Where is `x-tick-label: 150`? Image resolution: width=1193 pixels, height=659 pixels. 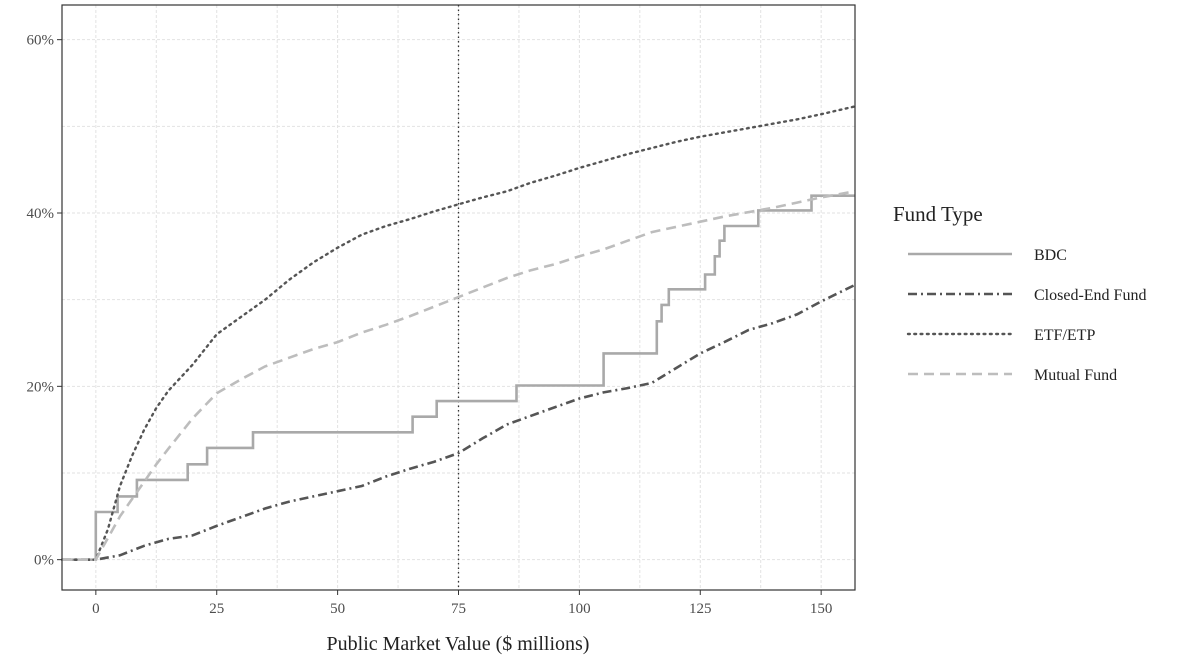
x-tick-label: 150 is located at coordinates (821, 609).